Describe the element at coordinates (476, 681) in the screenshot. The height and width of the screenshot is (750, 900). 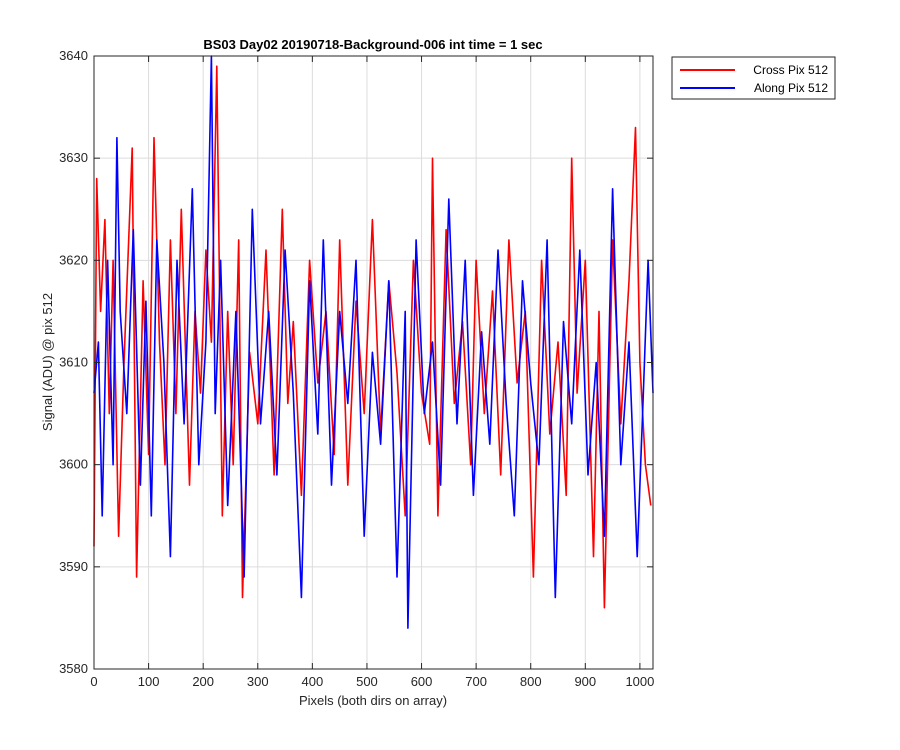
I see `x-tick-label: 700` at that location.